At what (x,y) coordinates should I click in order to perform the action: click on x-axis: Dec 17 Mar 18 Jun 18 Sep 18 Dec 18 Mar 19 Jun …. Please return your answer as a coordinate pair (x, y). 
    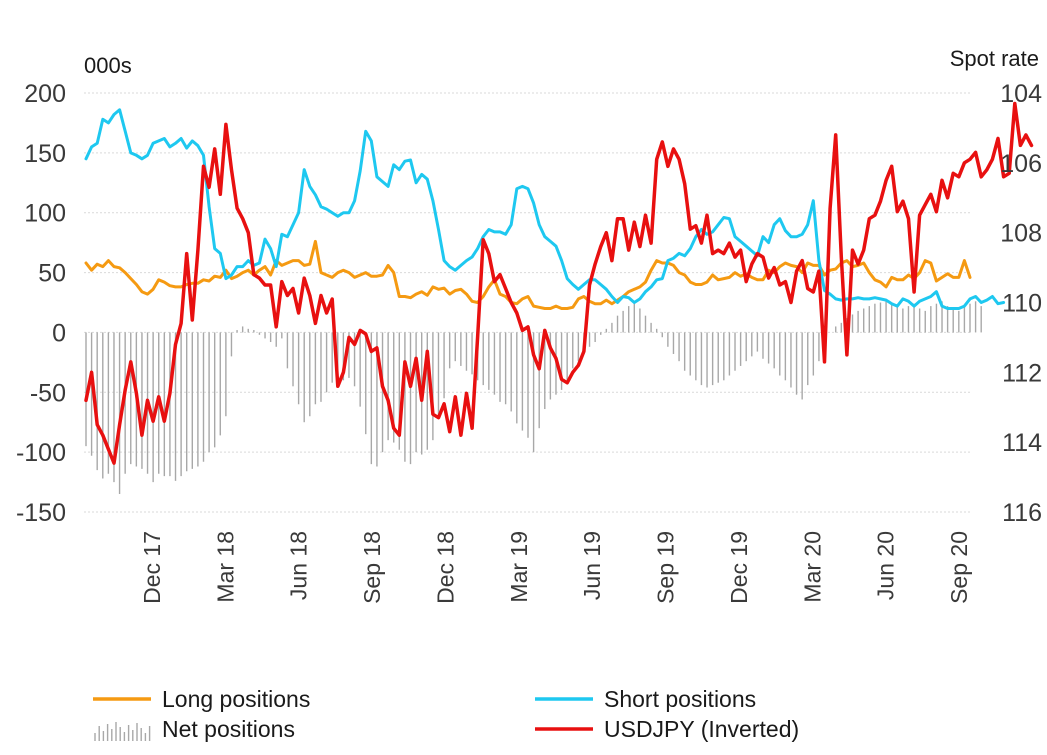
    Looking at the image, I should click on (555, 567).